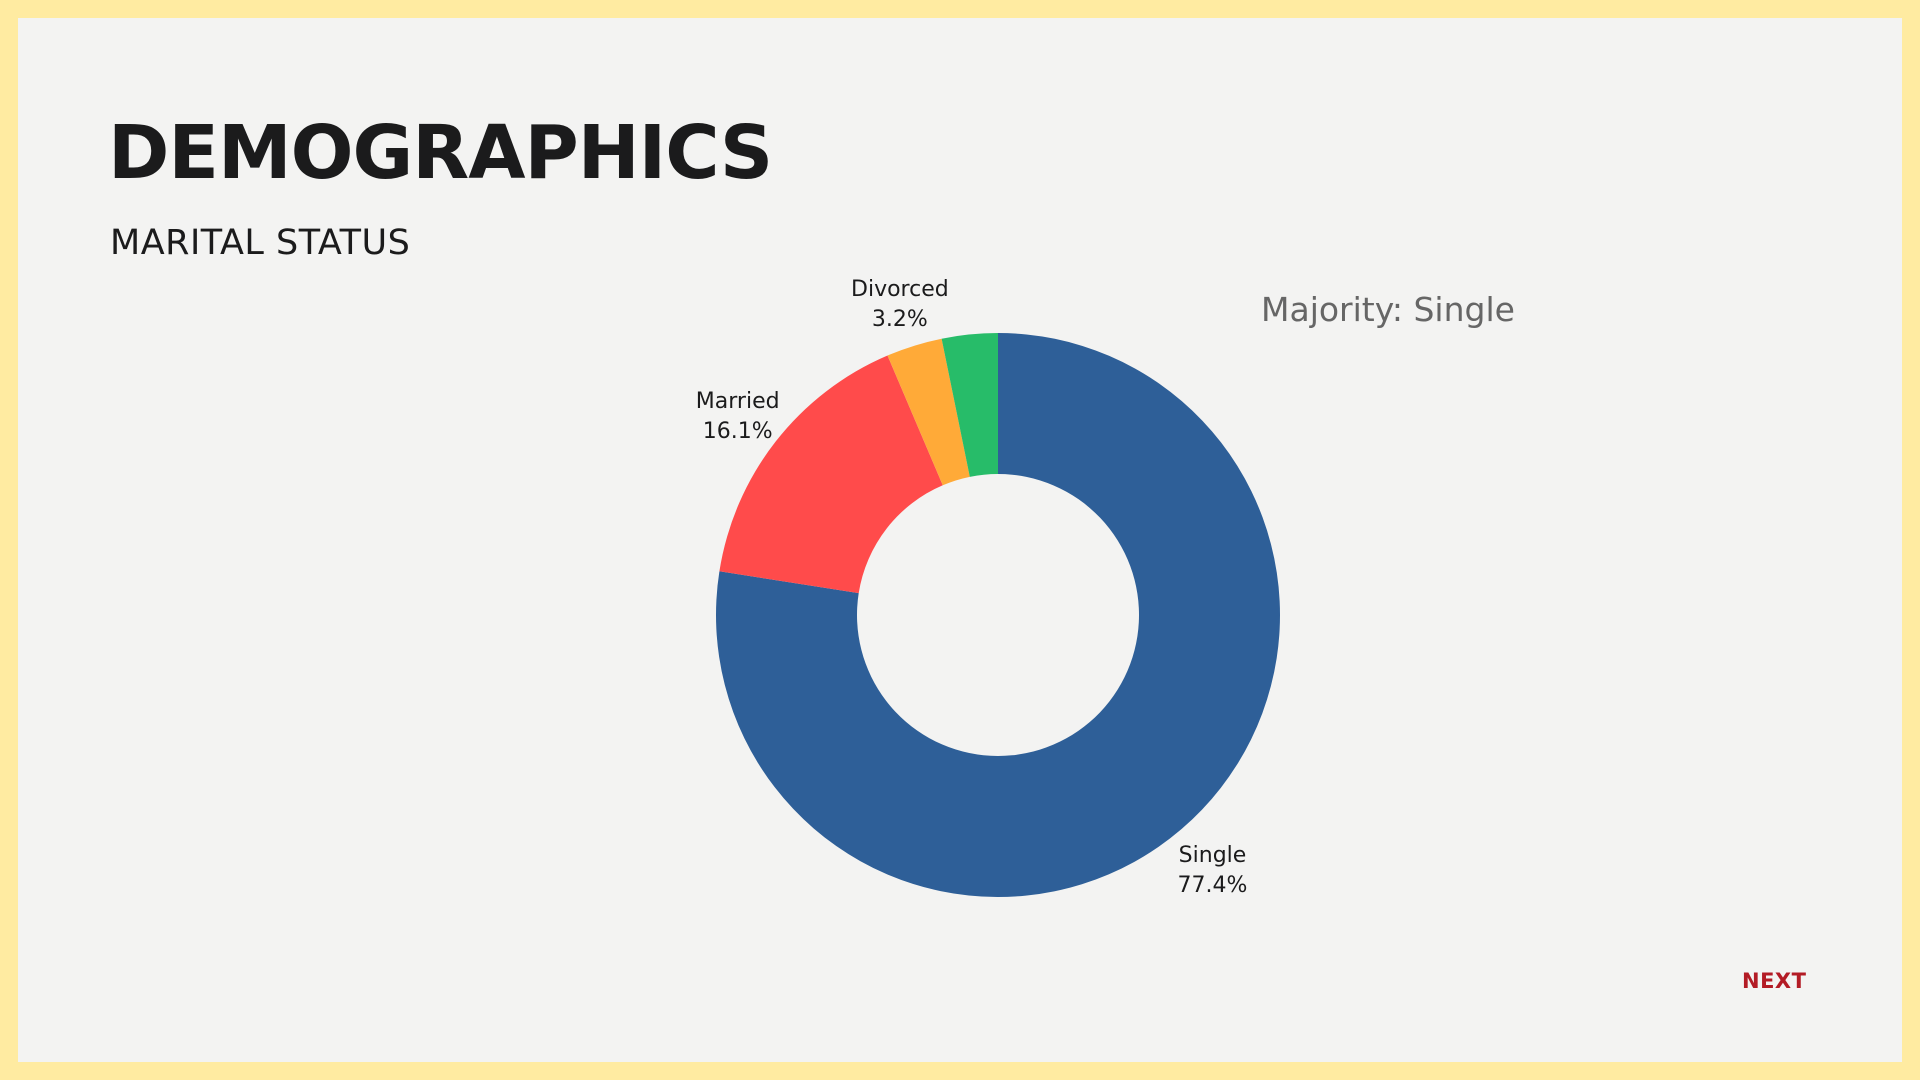  Describe the element at coordinates (738, 431) in the screenshot. I see `slice-value-married: 16.1%` at that location.